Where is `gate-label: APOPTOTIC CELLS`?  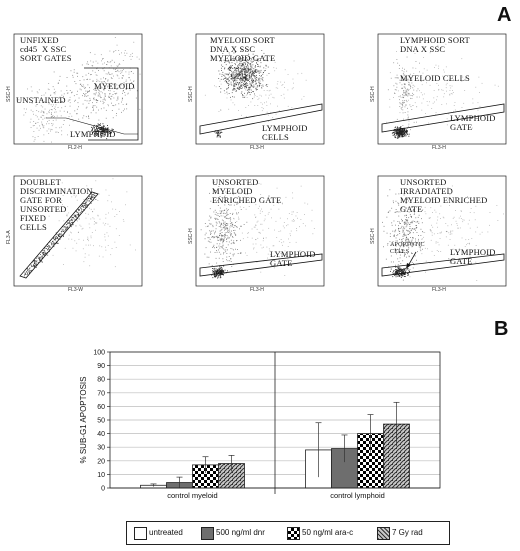 gate-label: APOPTOTIC CELLS is located at coordinates (407, 248).